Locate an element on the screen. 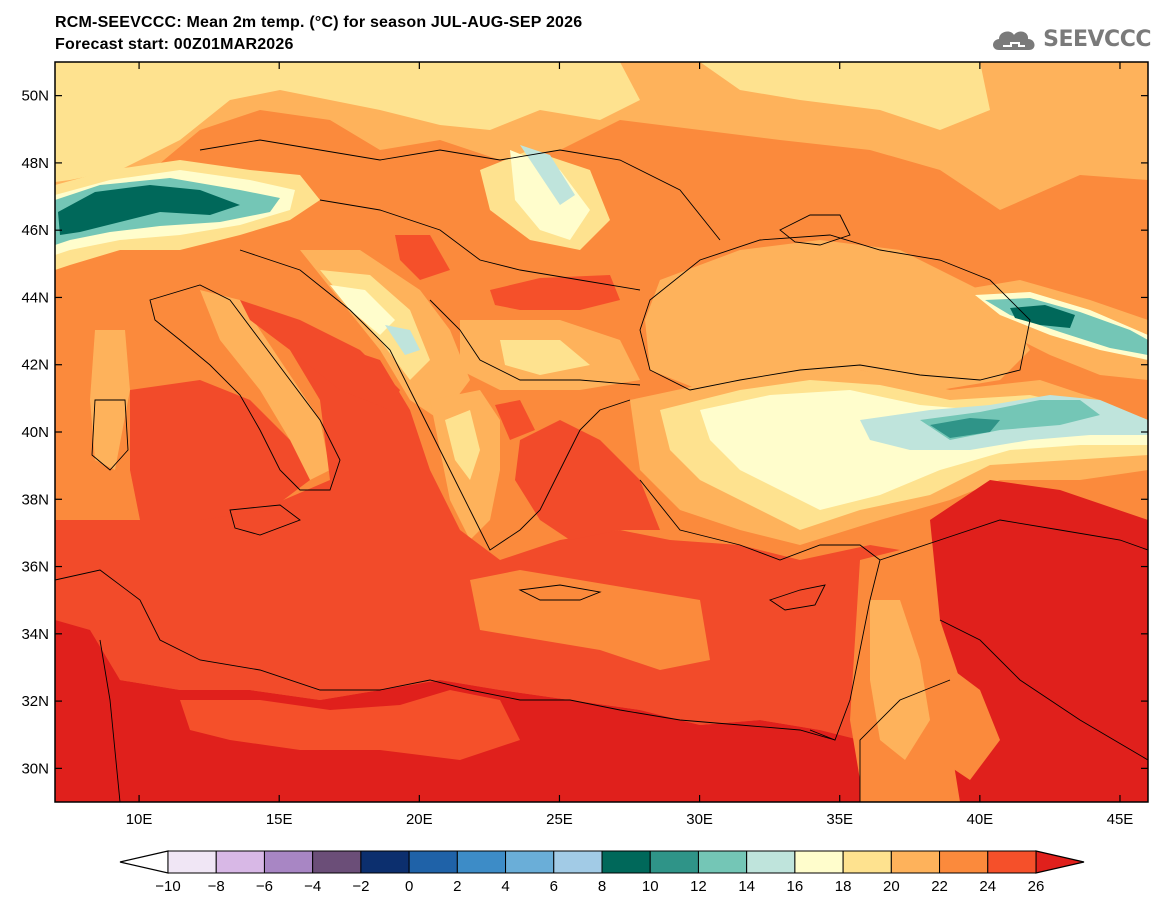  lon-tick-label: 40E is located at coordinates (979, 819).